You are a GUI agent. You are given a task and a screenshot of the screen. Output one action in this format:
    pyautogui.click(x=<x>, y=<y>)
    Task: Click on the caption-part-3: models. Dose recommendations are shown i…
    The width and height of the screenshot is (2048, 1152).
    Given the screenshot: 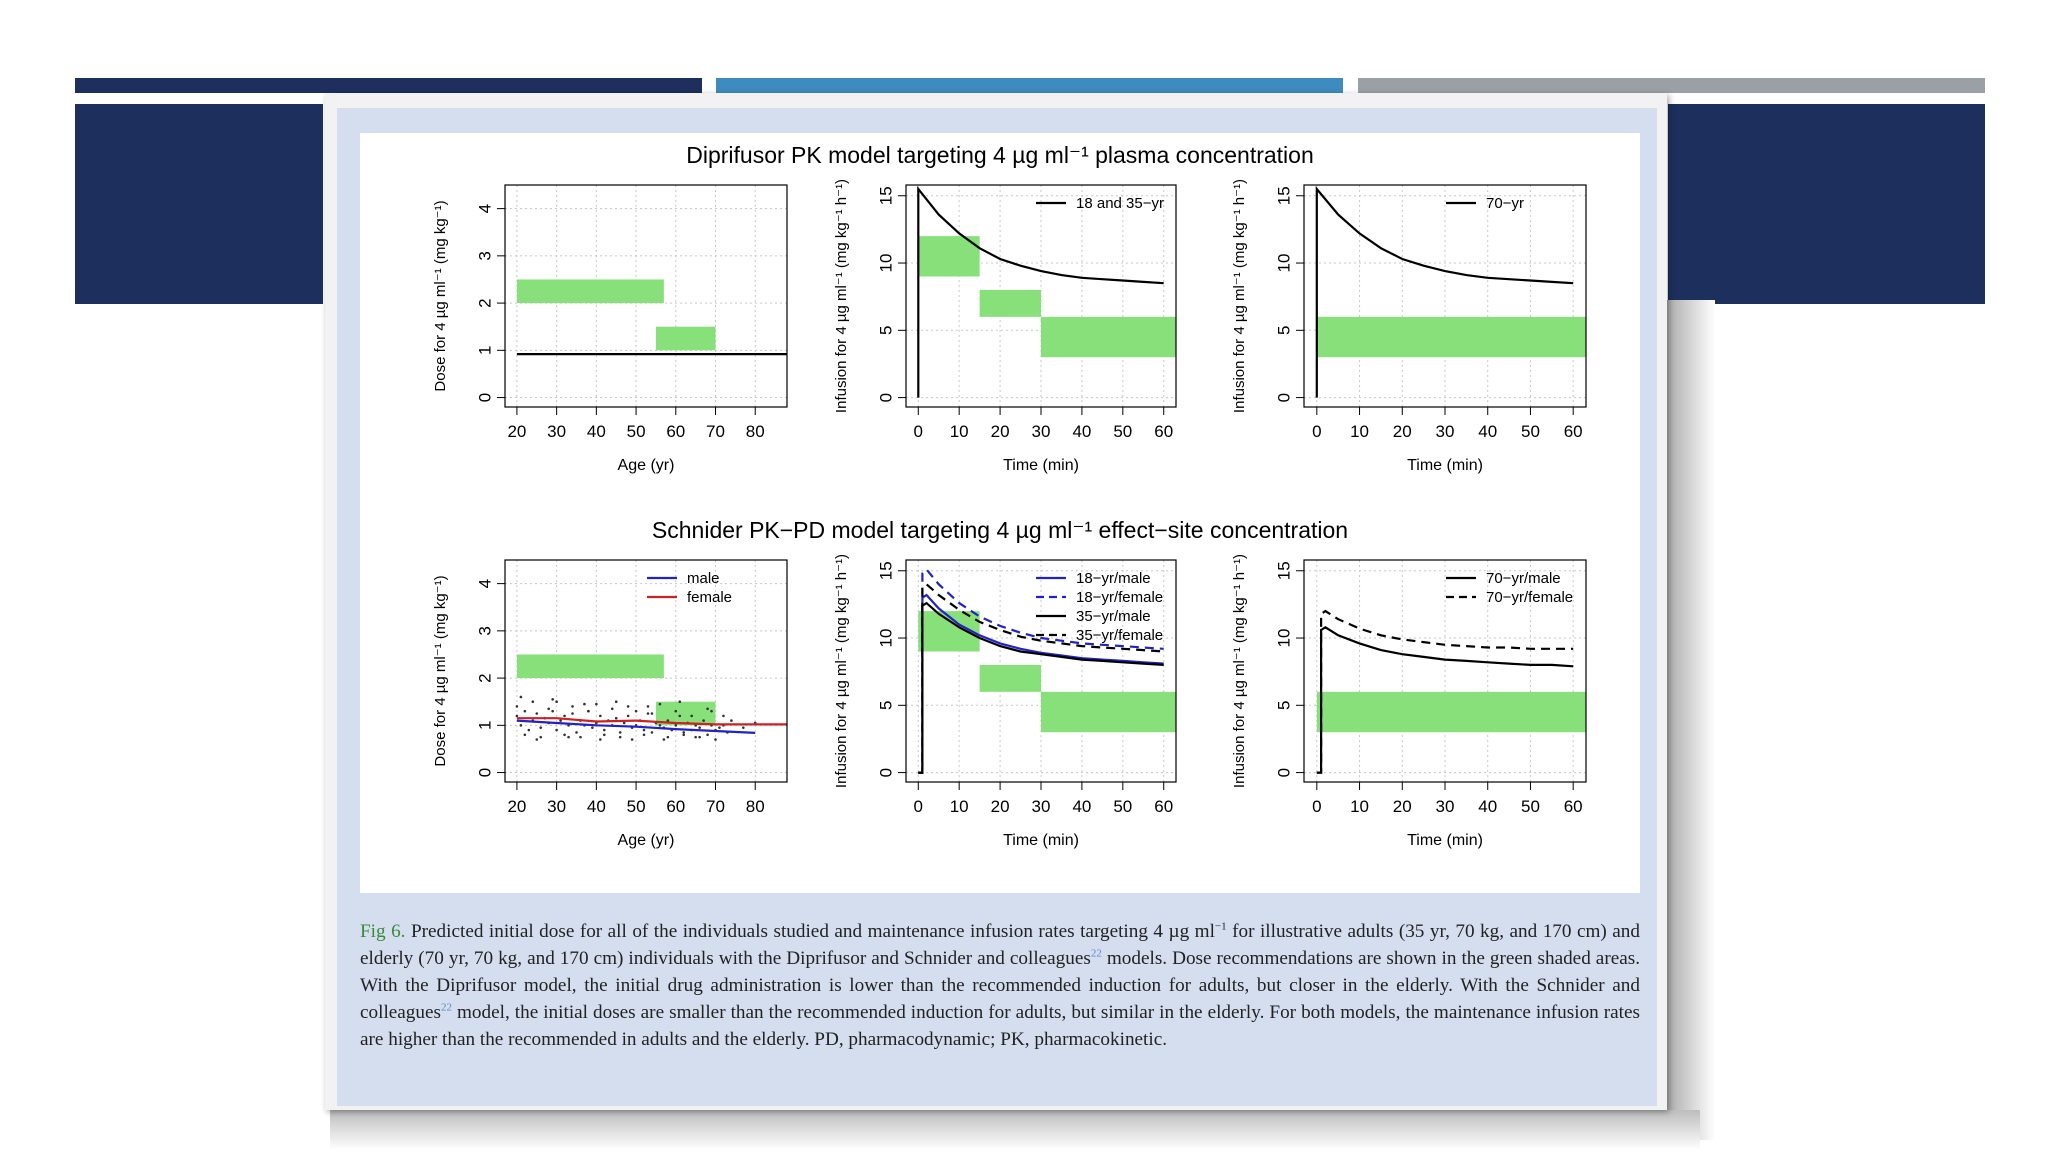 What is the action you would take?
    pyautogui.click(x=1000, y=985)
    